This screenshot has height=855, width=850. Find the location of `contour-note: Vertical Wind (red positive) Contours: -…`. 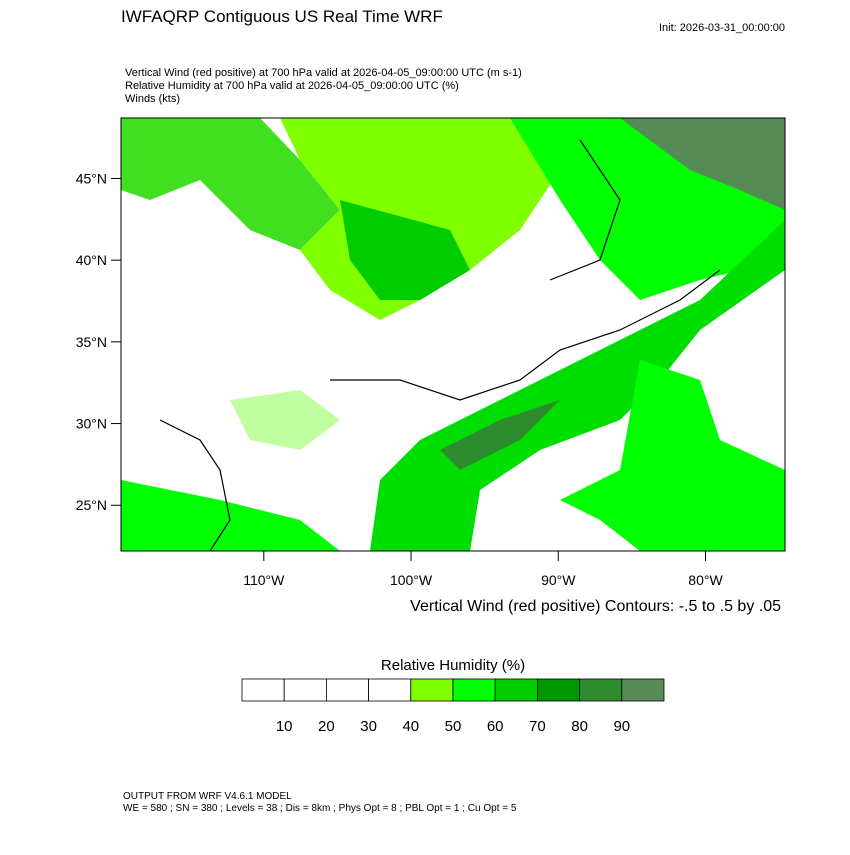

contour-note: Vertical Wind (red positive) Contours: -… is located at coordinates (595, 606).